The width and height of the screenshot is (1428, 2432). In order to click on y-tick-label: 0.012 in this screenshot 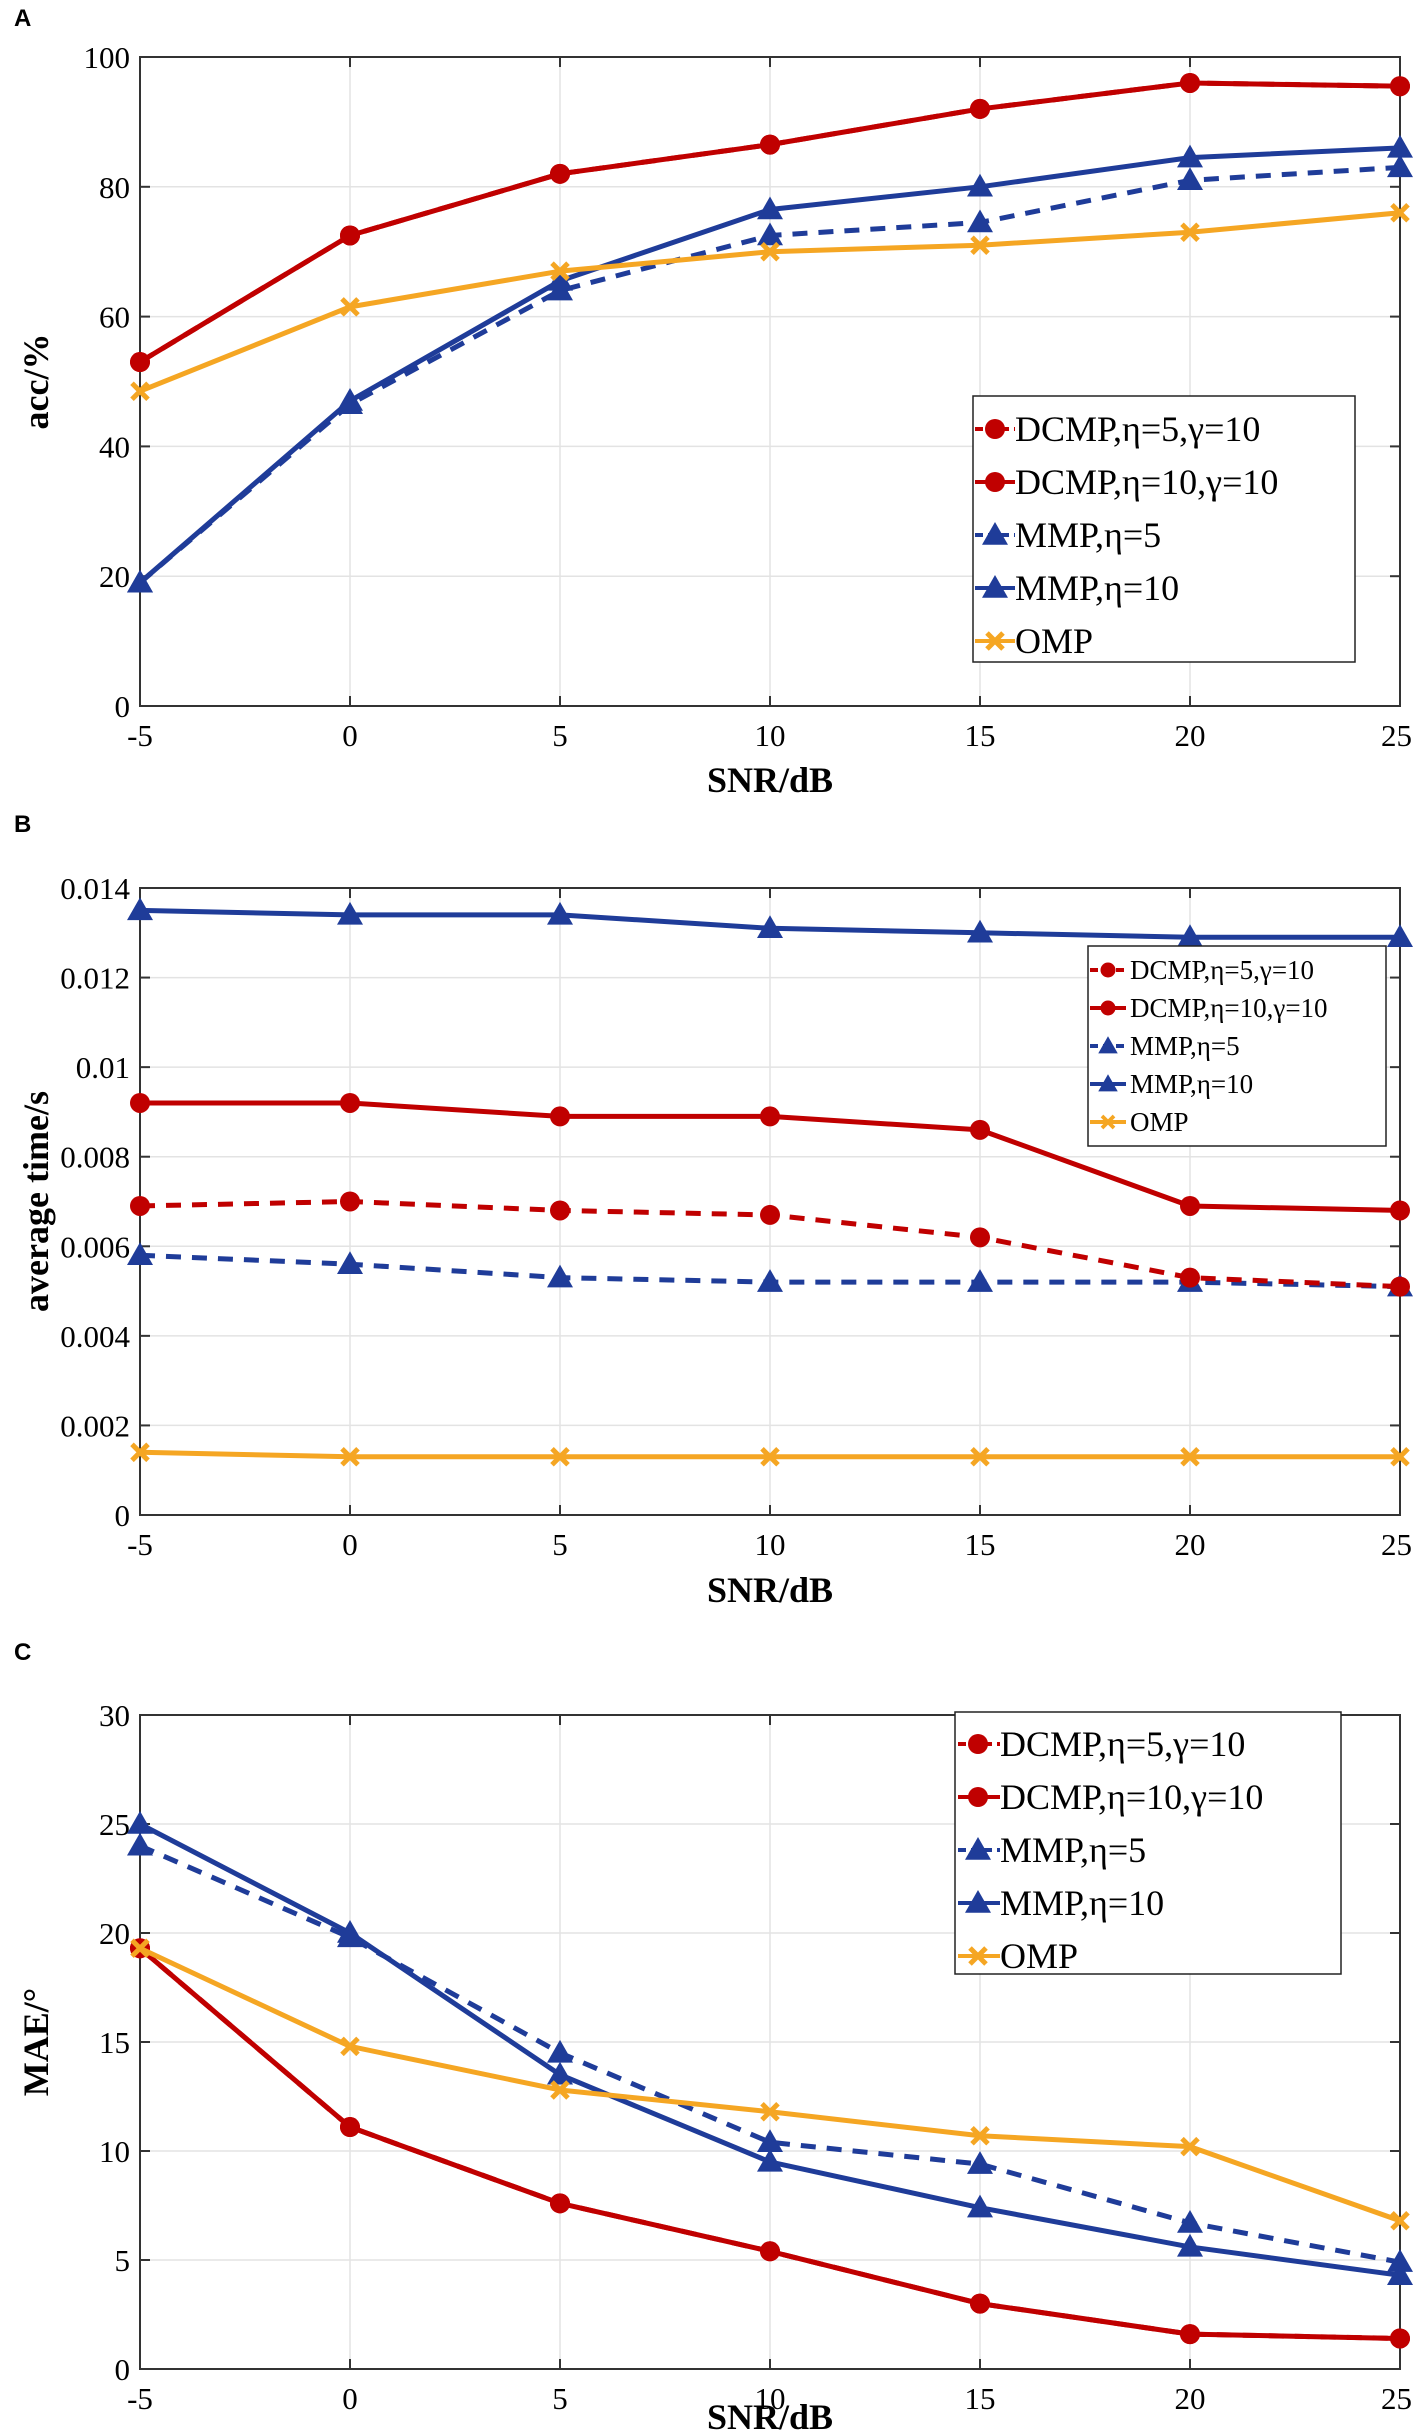, I will do `click(95, 978)`.